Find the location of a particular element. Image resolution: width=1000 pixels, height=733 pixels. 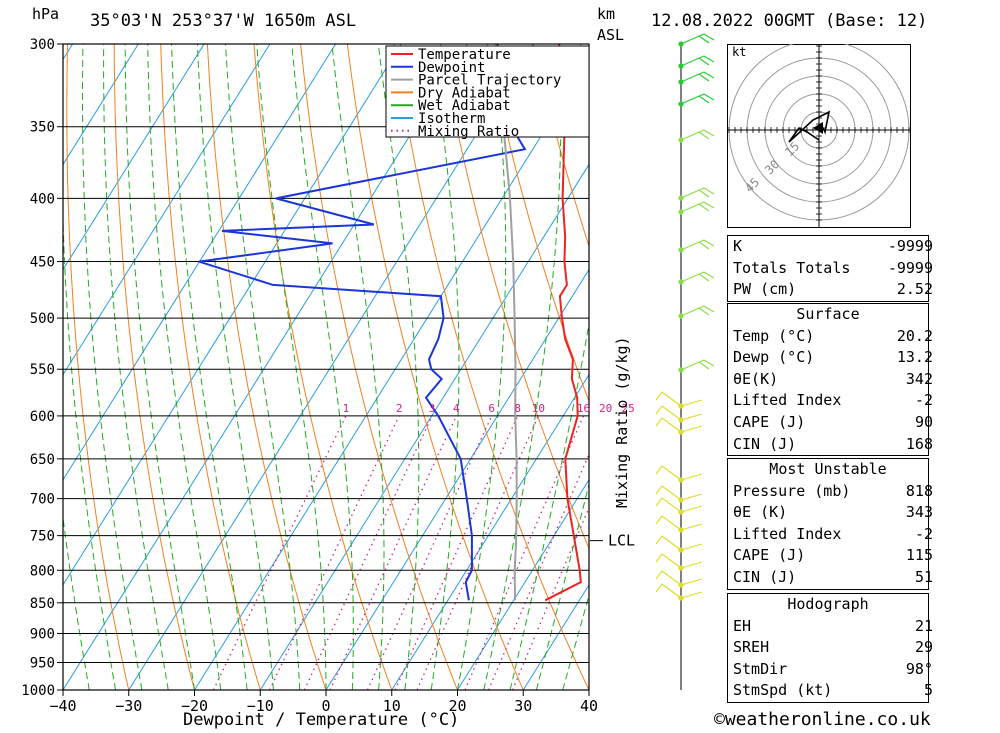

most-unstable-row: CAPE (J) 115 is located at coordinates (830, 556).